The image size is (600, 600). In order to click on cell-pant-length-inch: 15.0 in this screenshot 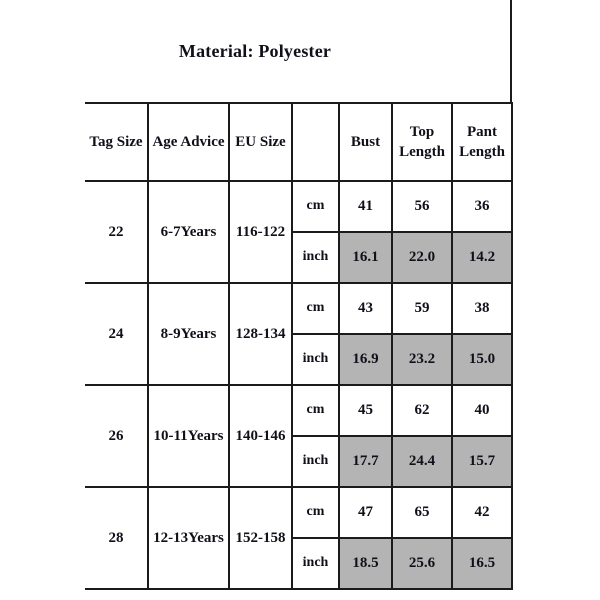, I will do `click(482, 359)`.